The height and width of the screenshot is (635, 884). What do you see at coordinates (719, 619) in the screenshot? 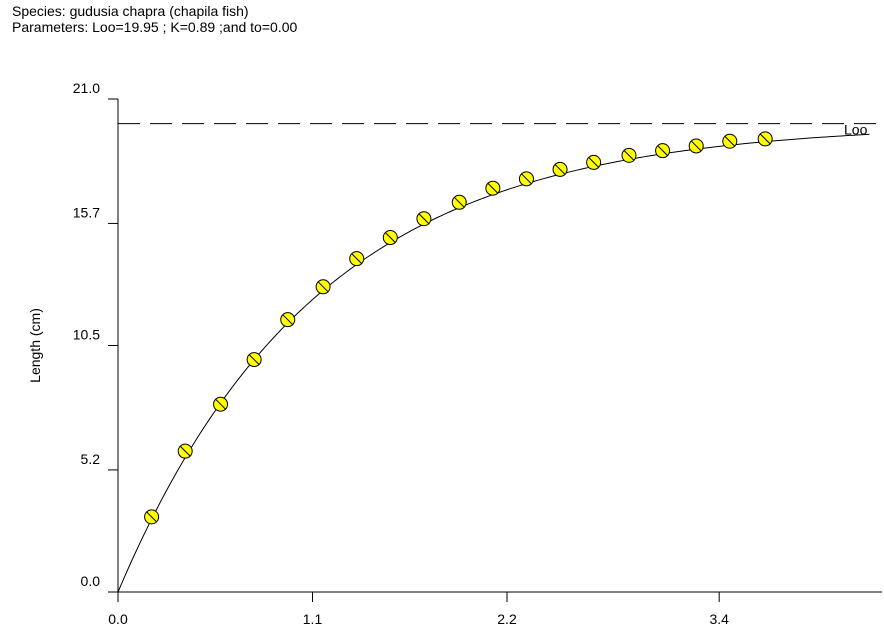
I see `x-tick-label: 3.4` at bounding box center [719, 619].